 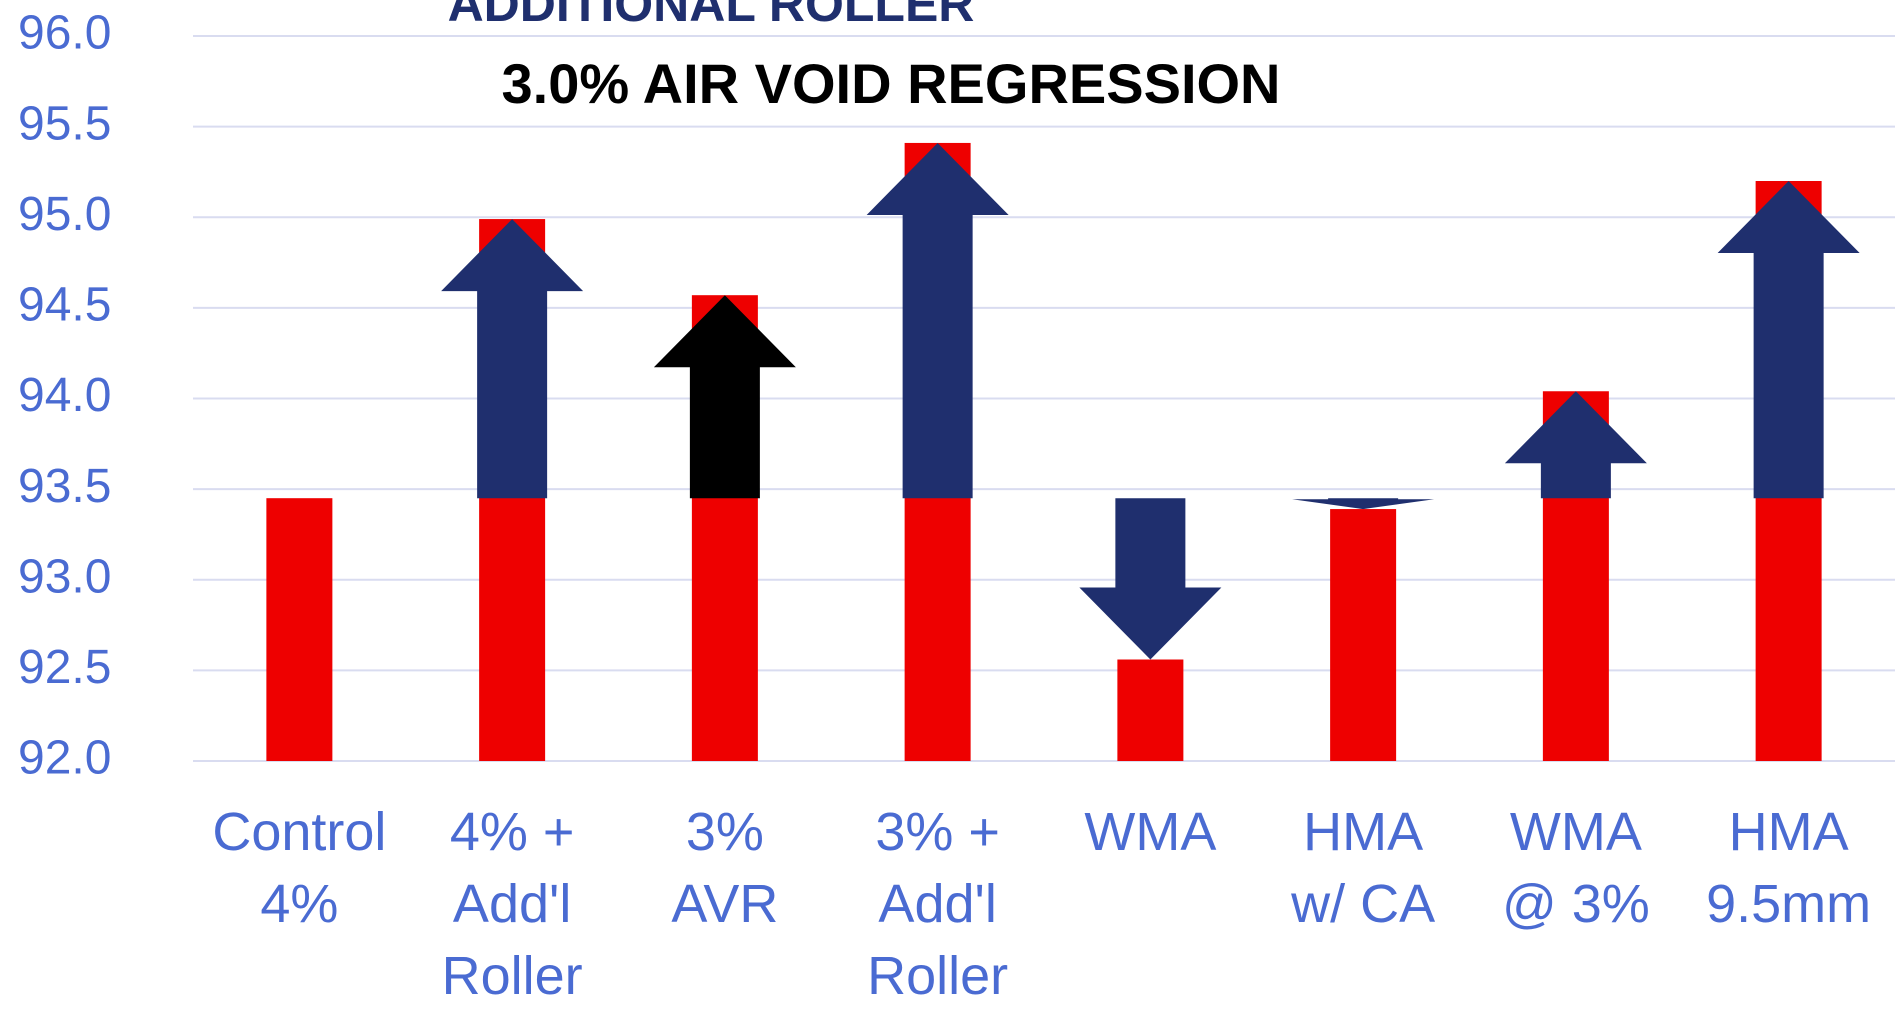 I want to click on x-tick-label: HMA w/ CA, so click(x=1362, y=868).